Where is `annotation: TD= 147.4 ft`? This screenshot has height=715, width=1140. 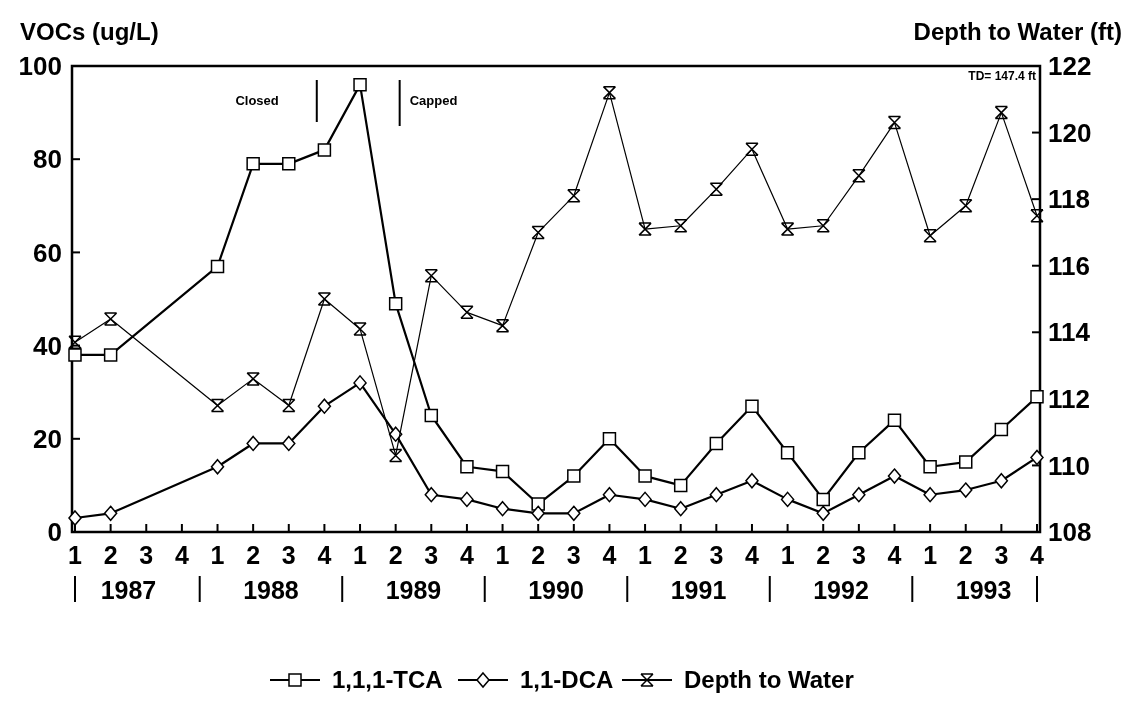
annotation: TD= 147.4 ft is located at coordinates (1002, 76).